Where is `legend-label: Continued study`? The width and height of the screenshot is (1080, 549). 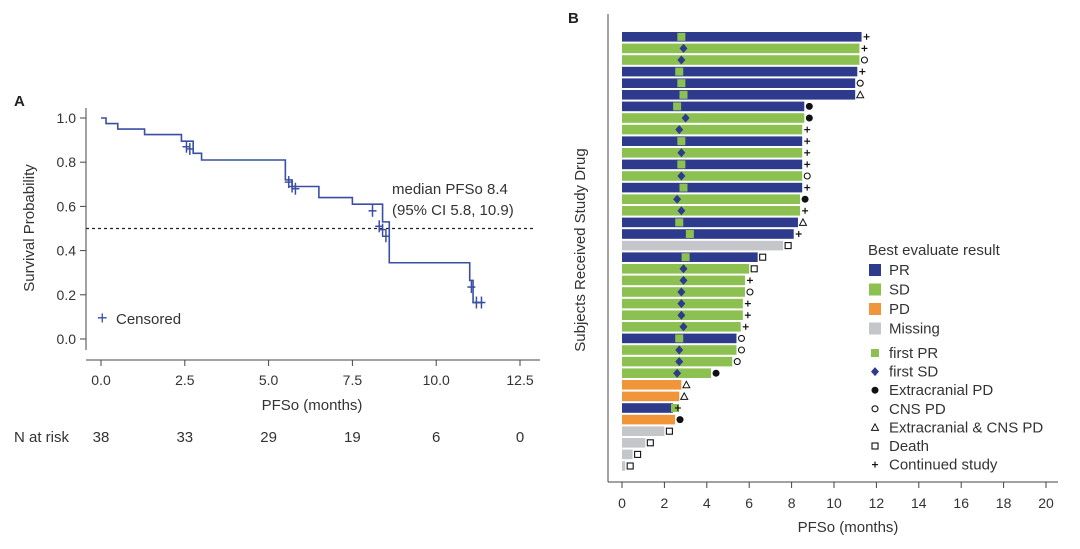 legend-label: Continued study is located at coordinates (943, 465).